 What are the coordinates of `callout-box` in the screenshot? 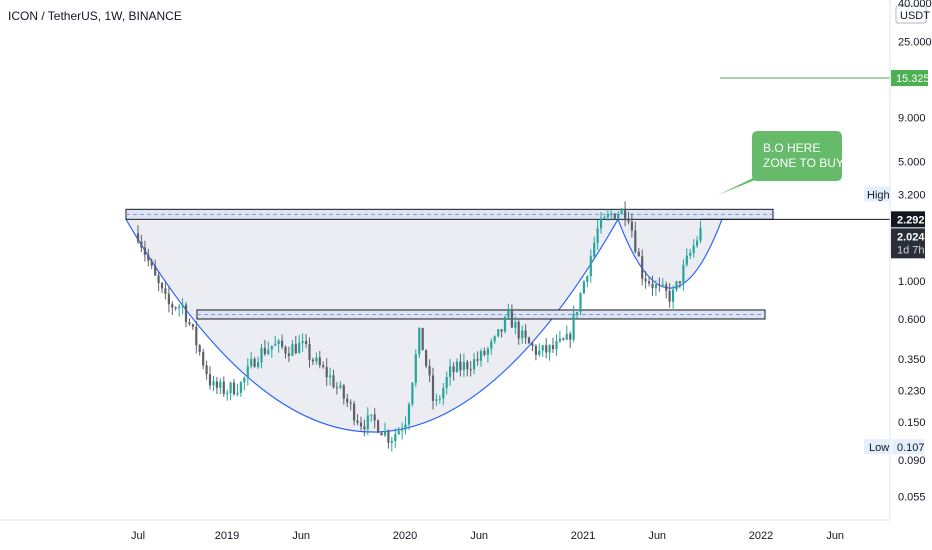 It's located at (797, 156).